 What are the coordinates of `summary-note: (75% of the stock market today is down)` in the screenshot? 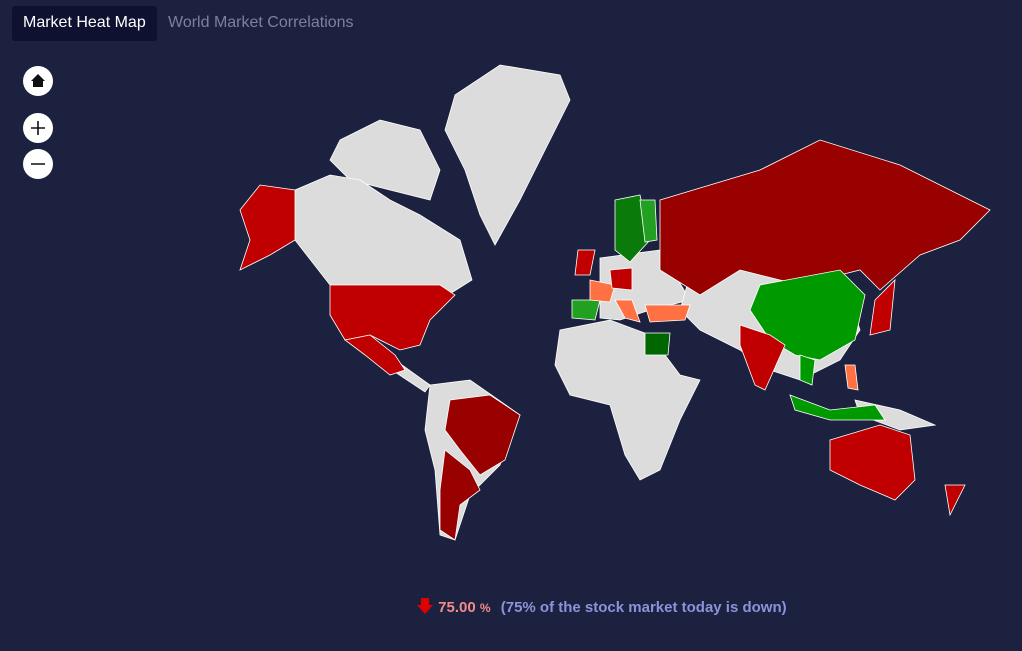 It's located at (643, 607).